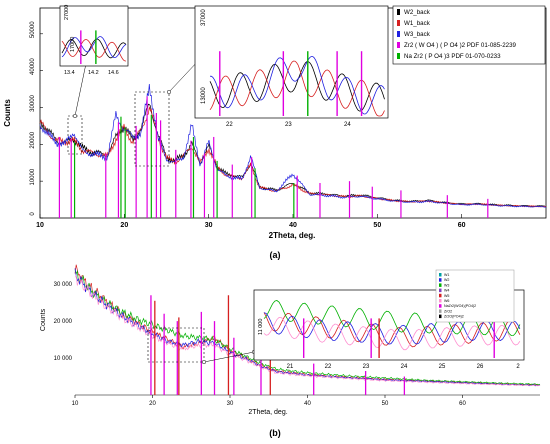  I want to click on panel-b-inset-x-tick-label: 22, so click(328, 367).